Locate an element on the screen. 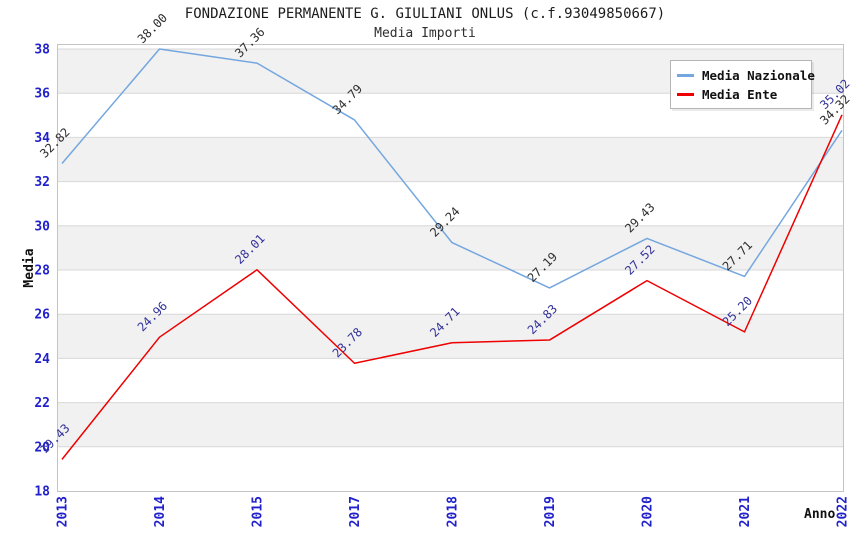 This screenshot has width=850, height=550. x-tick-label: 2022 is located at coordinates (843, 511).